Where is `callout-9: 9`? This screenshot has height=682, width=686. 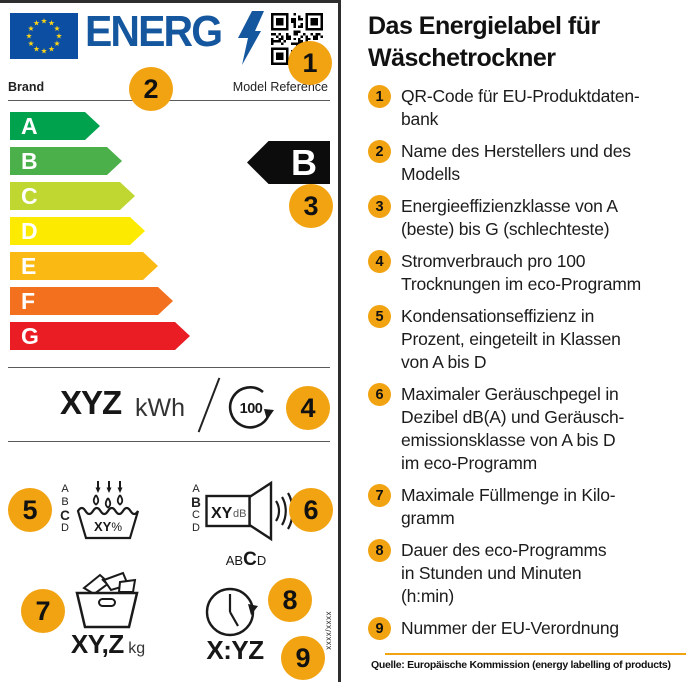
callout-9: 9 is located at coordinates (303, 658).